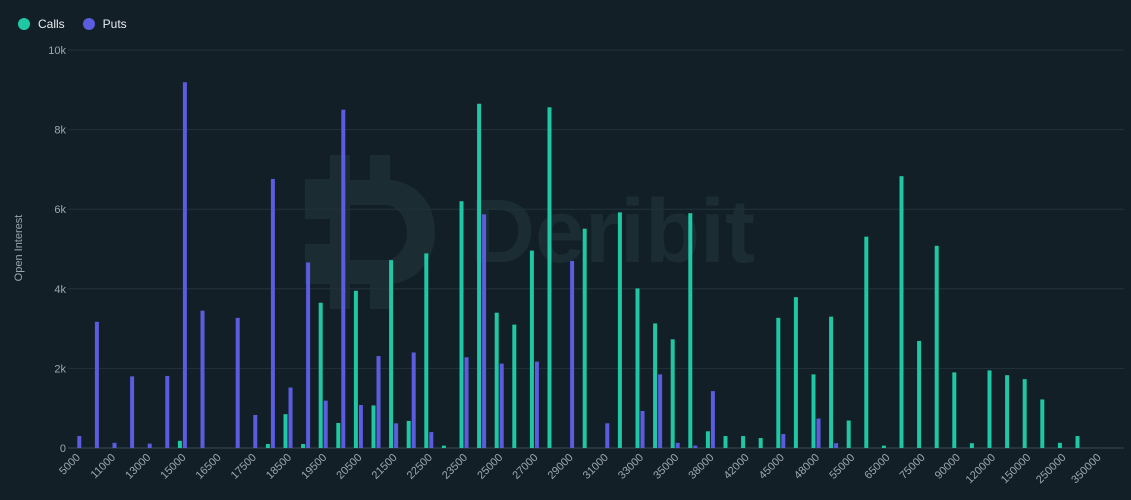  I want to click on y-tick-label: 8k, so click(60, 131).